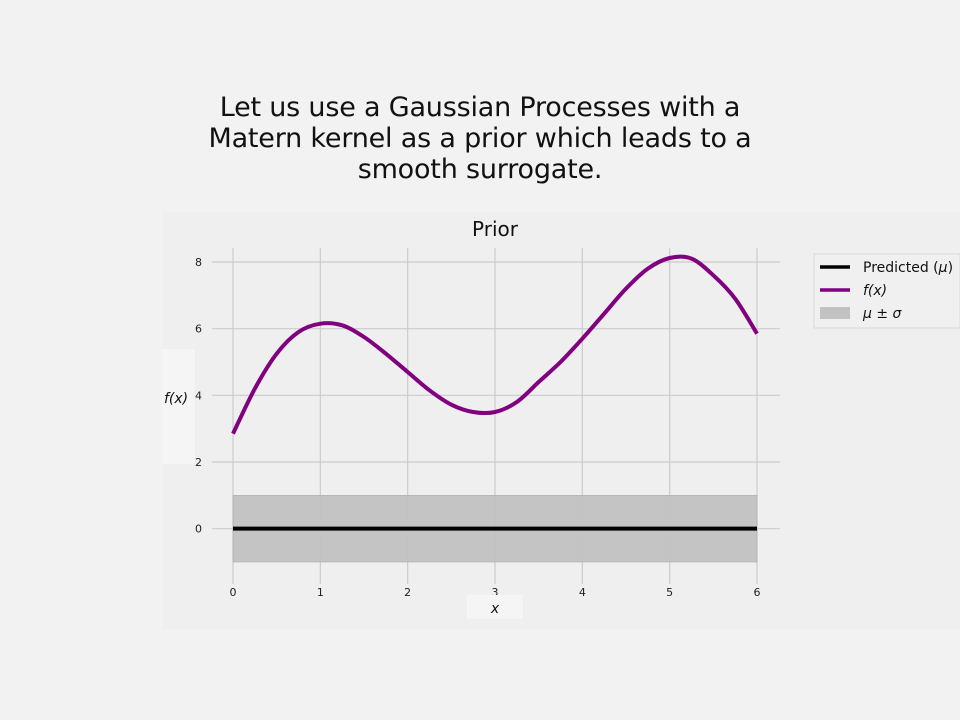 The image size is (960, 720). What do you see at coordinates (198, 395) in the screenshot?
I see `y-tick-label: 4` at bounding box center [198, 395].